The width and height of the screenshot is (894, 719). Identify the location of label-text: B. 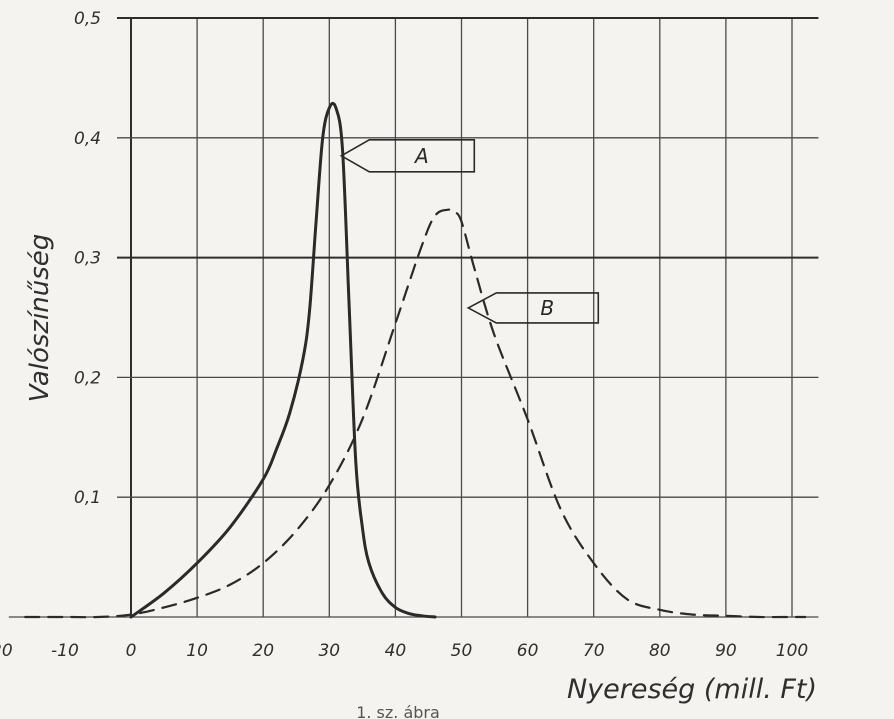
(547, 308).